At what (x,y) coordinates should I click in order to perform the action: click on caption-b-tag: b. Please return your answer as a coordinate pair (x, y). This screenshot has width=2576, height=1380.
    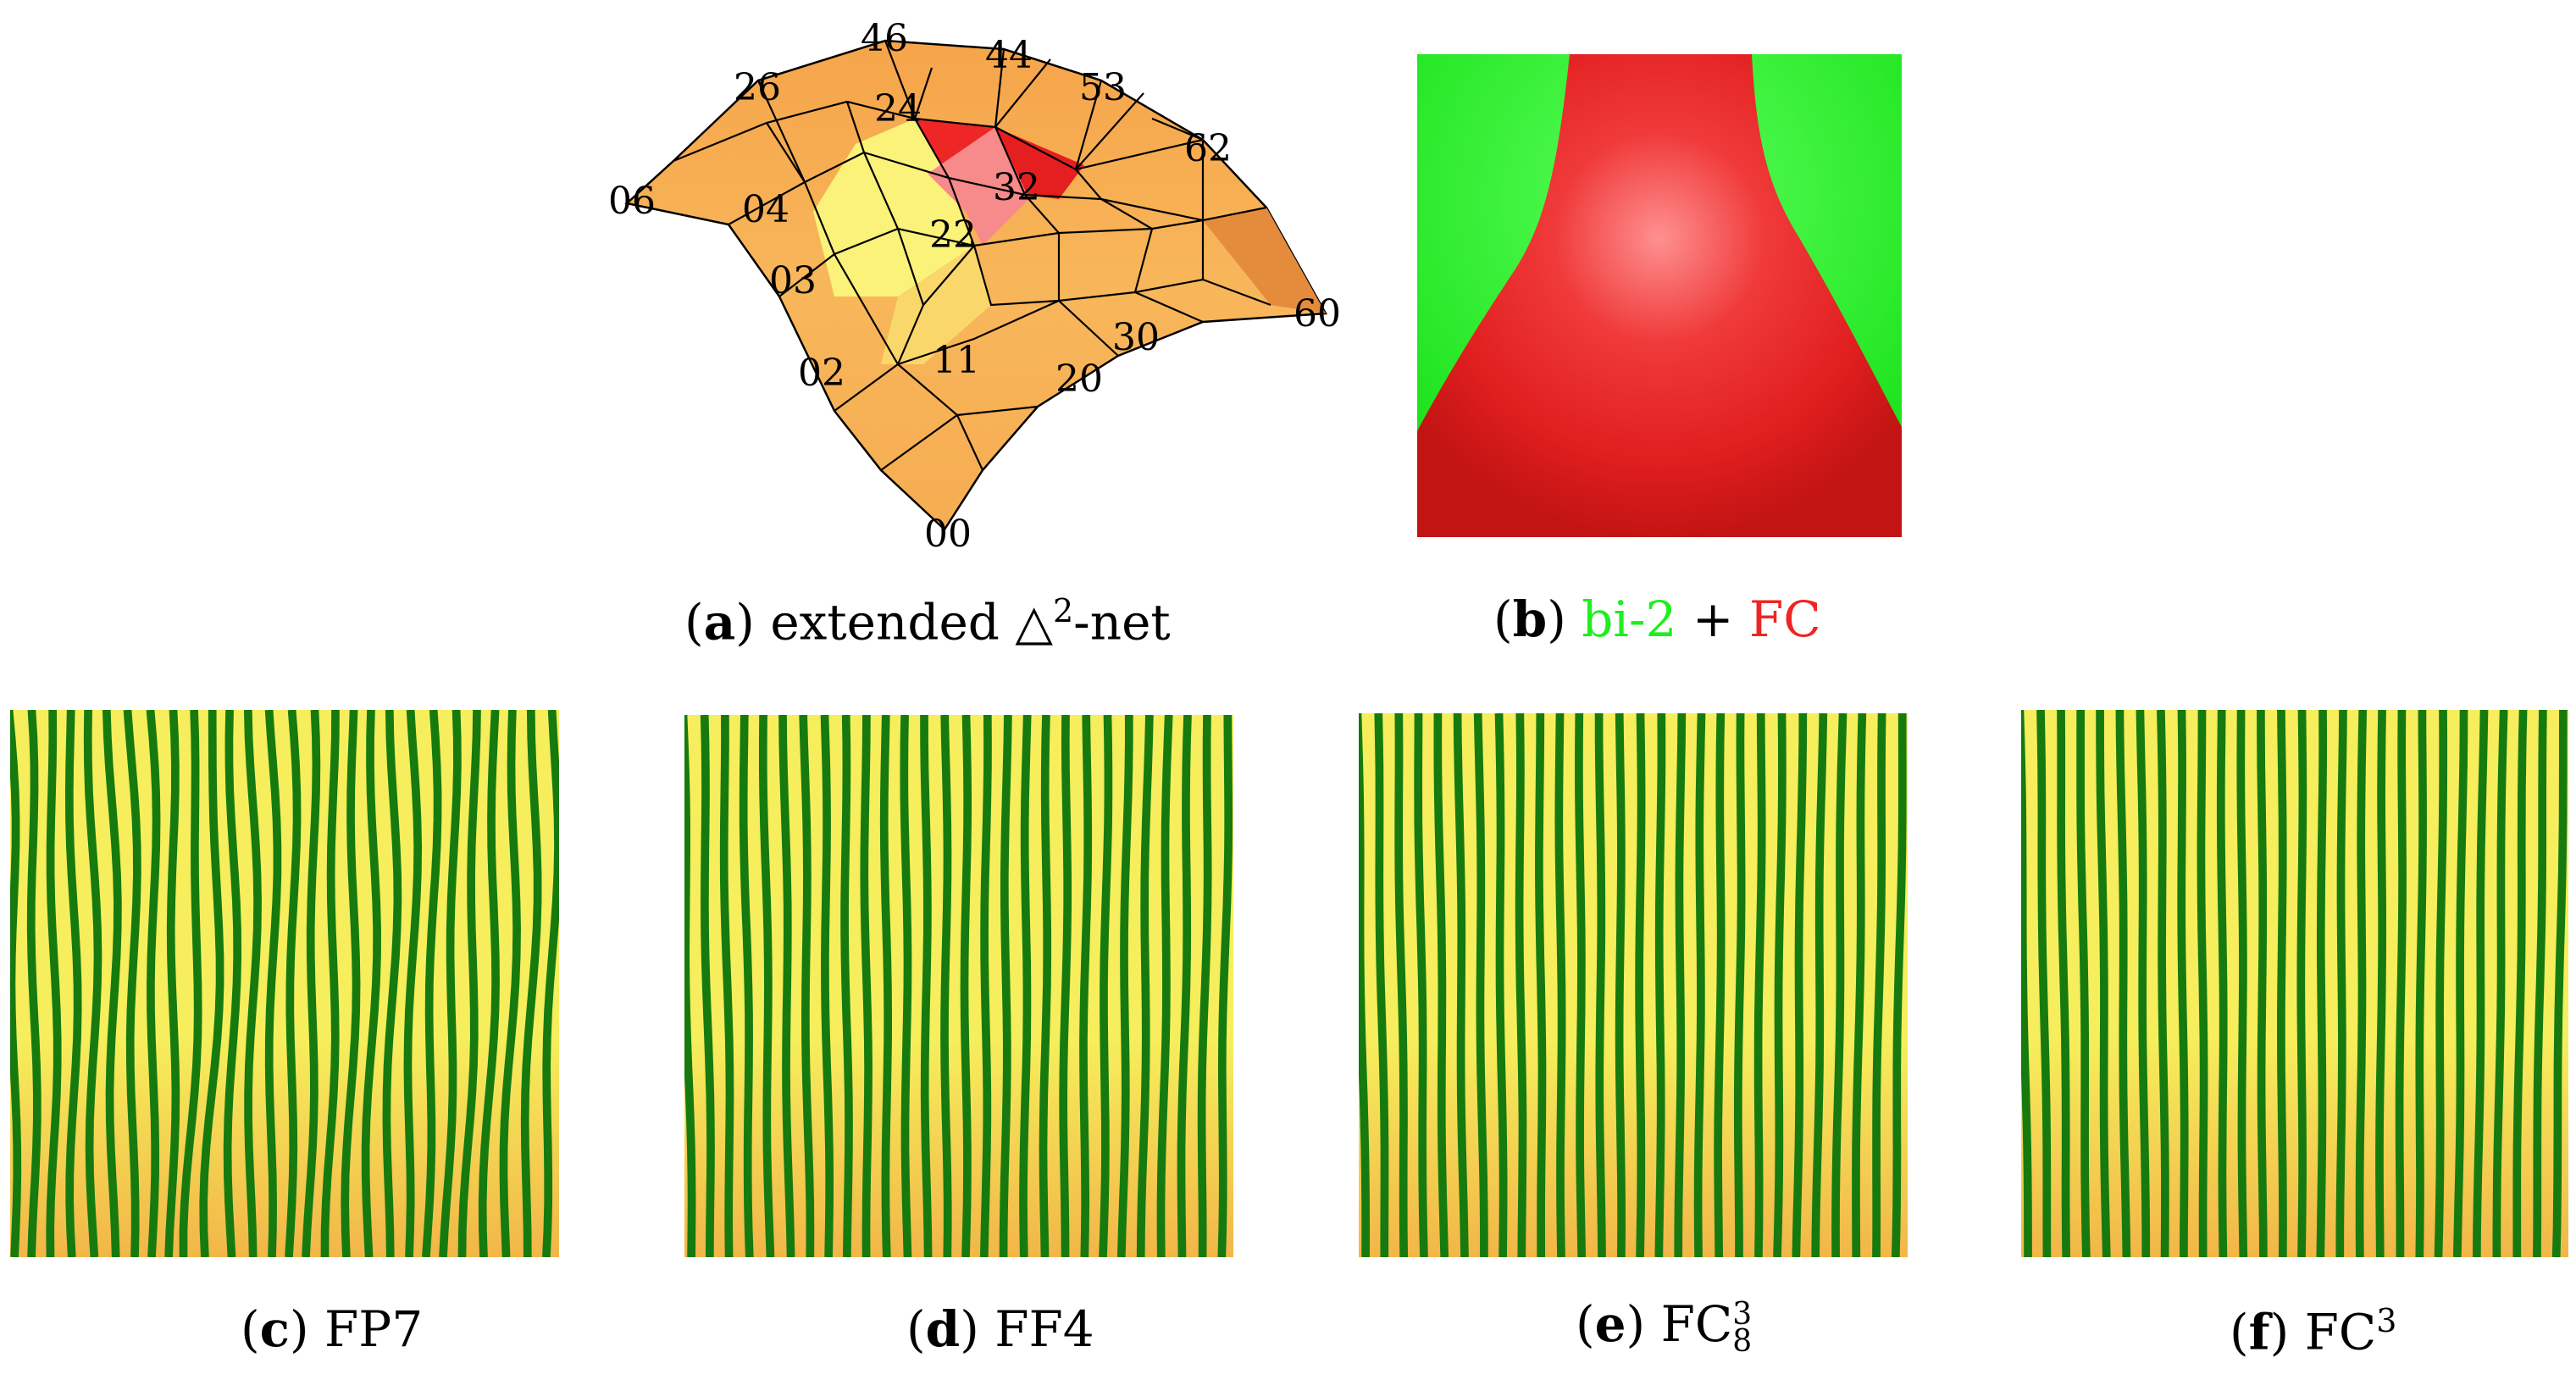
    Looking at the image, I should click on (1530, 619).